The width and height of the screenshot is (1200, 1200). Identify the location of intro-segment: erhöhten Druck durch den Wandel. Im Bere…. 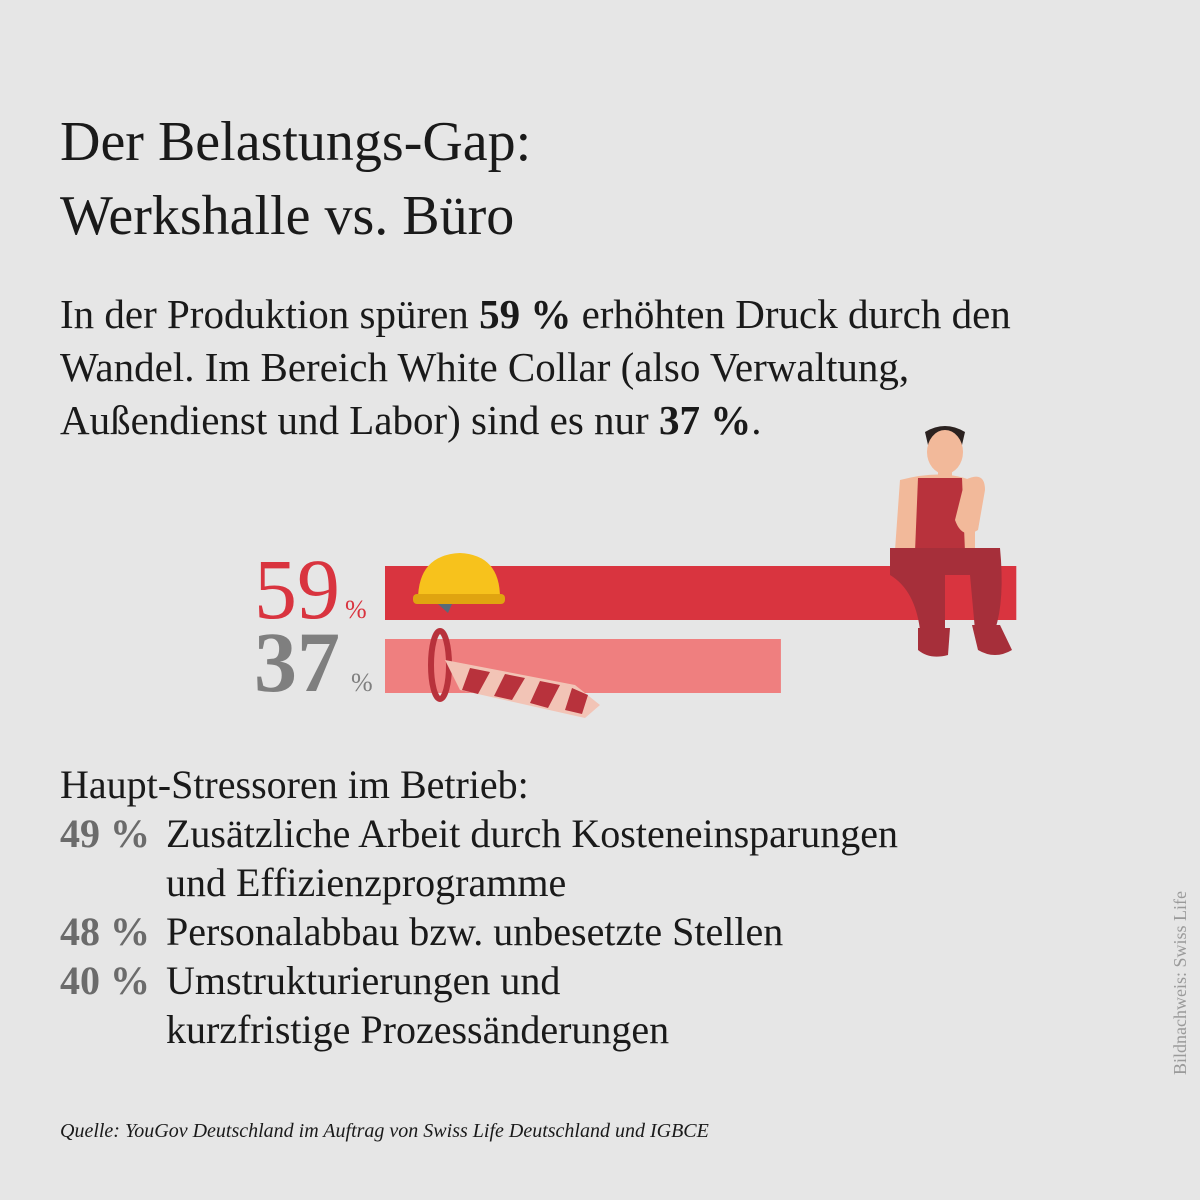
(535, 367).